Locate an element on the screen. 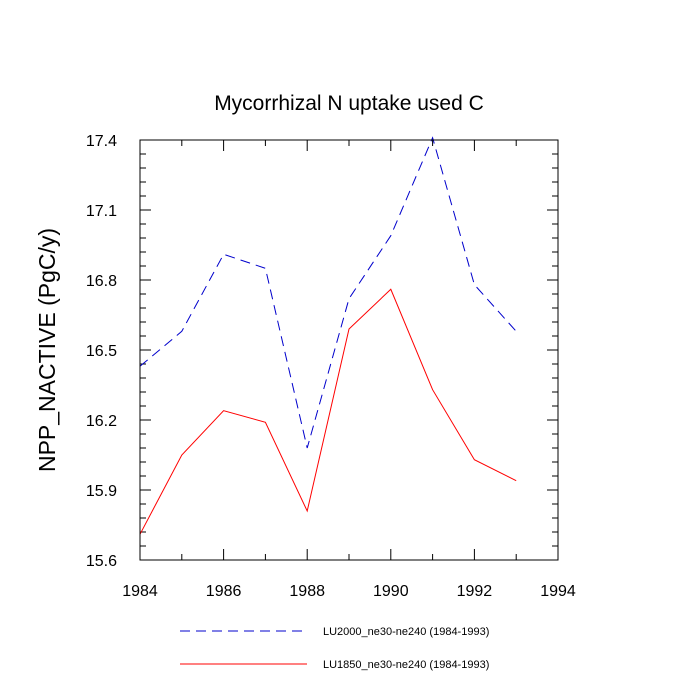 The width and height of the screenshot is (700, 700). y-tick-label: 16.8 is located at coordinates (101, 281).